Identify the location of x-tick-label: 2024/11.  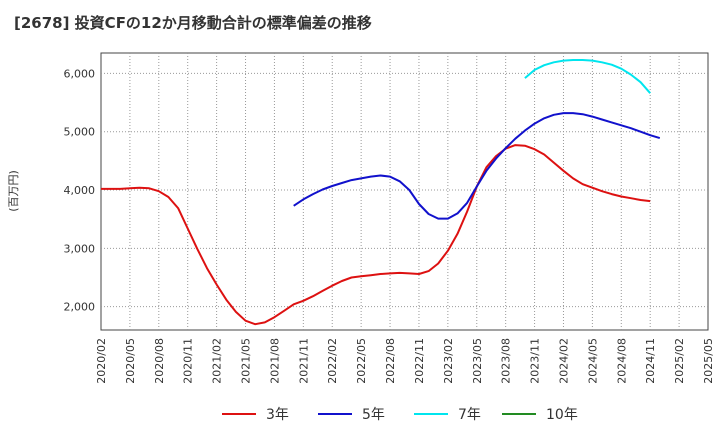
(650, 361).